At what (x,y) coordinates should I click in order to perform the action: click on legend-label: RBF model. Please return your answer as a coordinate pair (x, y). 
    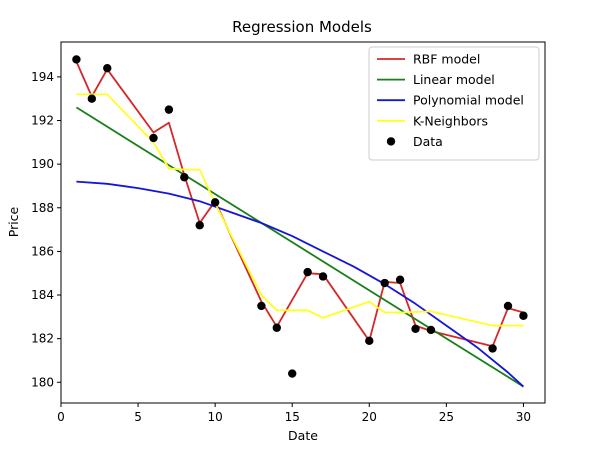
    Looking at the image, I should click on (446, 59).